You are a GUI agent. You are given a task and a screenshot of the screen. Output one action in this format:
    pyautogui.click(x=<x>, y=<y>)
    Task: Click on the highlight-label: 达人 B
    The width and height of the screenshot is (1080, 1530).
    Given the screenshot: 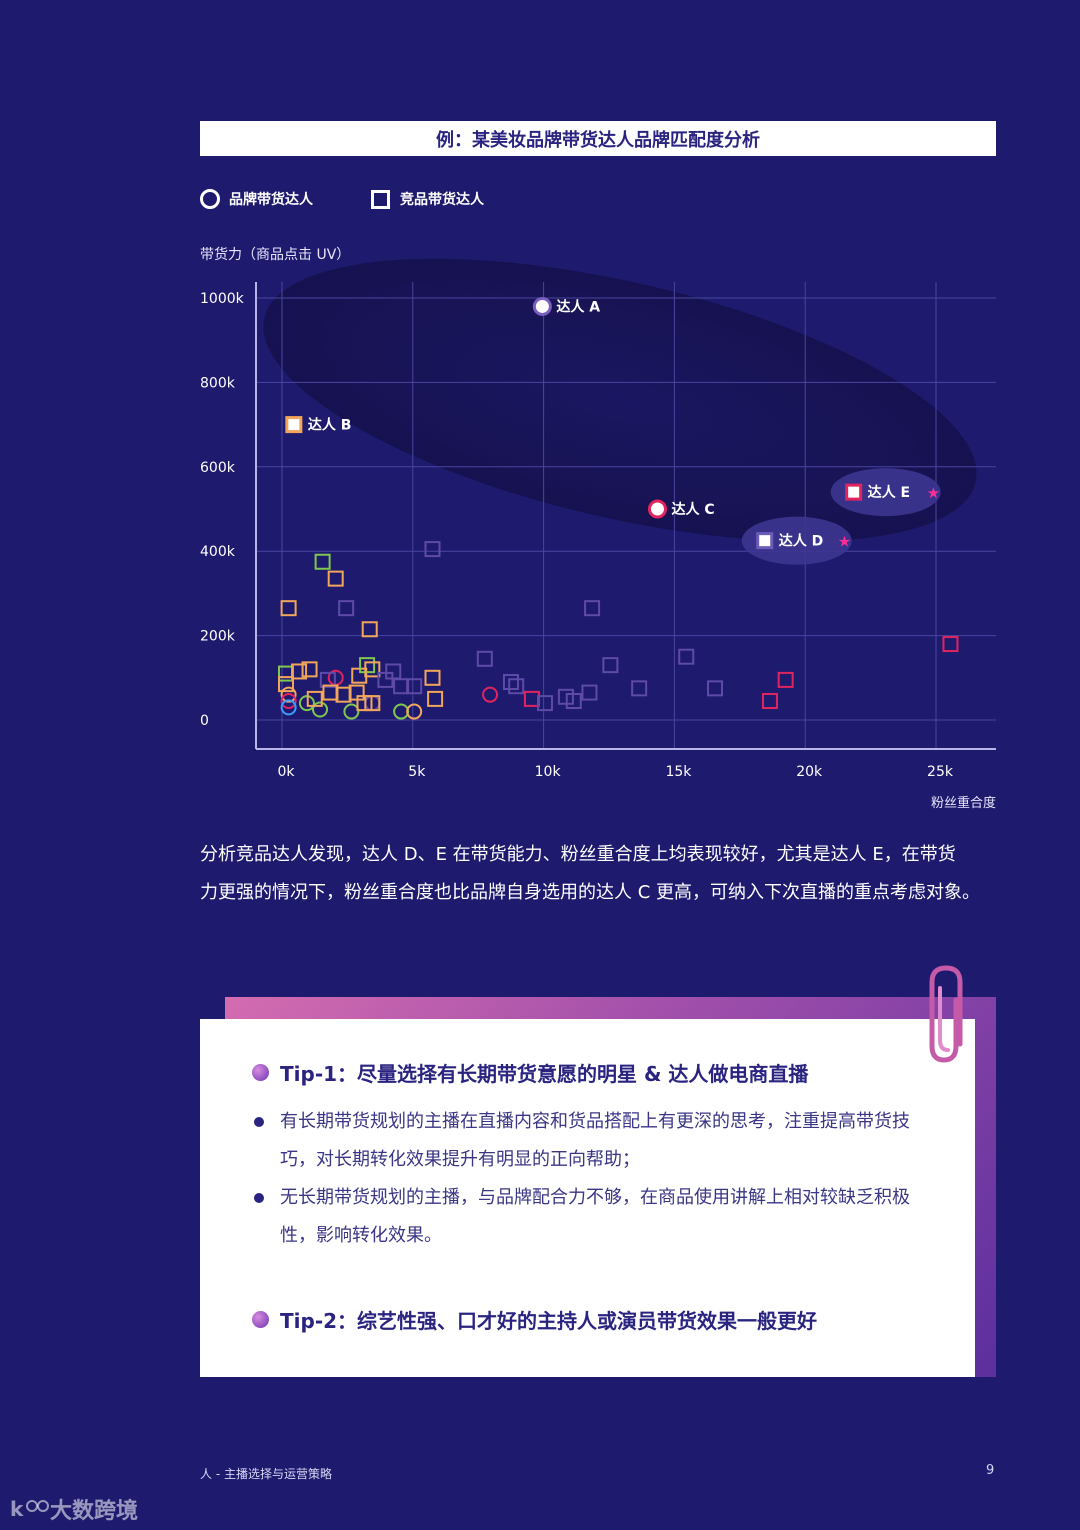 What is the action you would take?
    pyautogui.click(x=330, y=425)
    